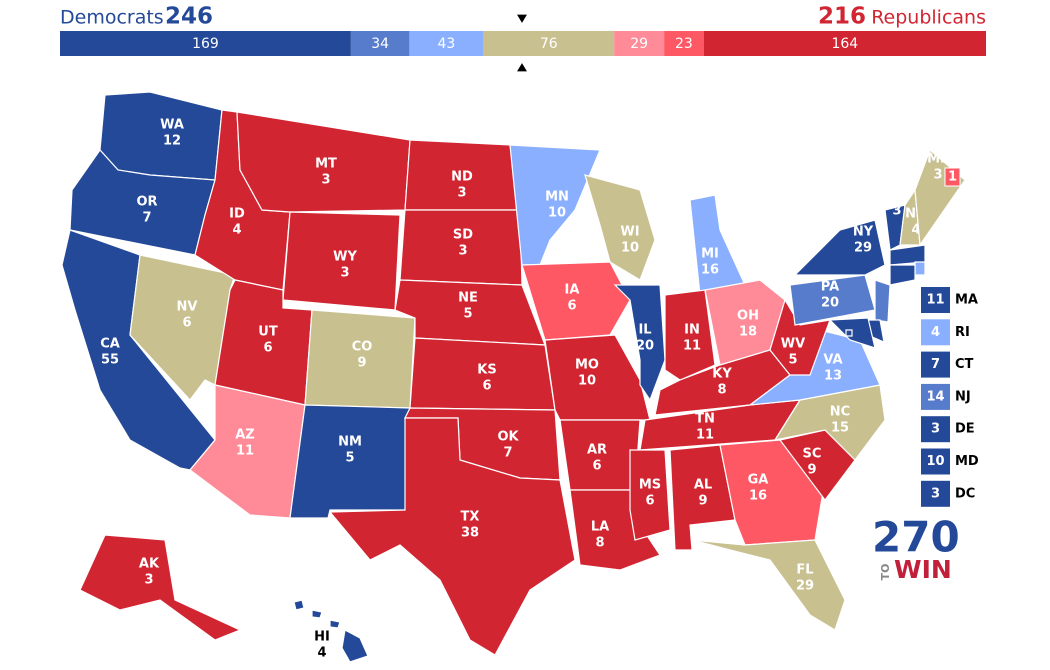 This screenshot has width=1050, height=670. I want to click on district-box, so click(952, 177).